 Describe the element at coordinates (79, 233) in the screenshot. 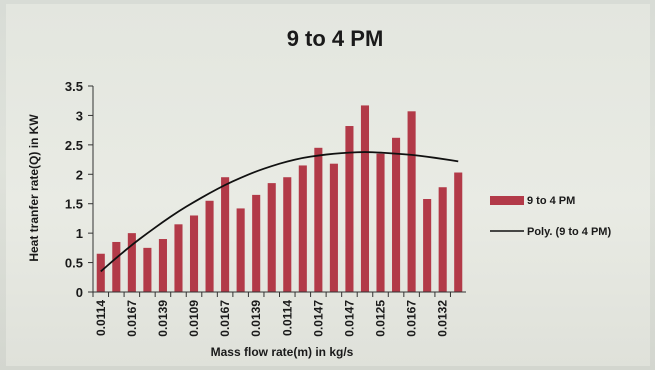

I see `y-tick-label: 1` at that location.